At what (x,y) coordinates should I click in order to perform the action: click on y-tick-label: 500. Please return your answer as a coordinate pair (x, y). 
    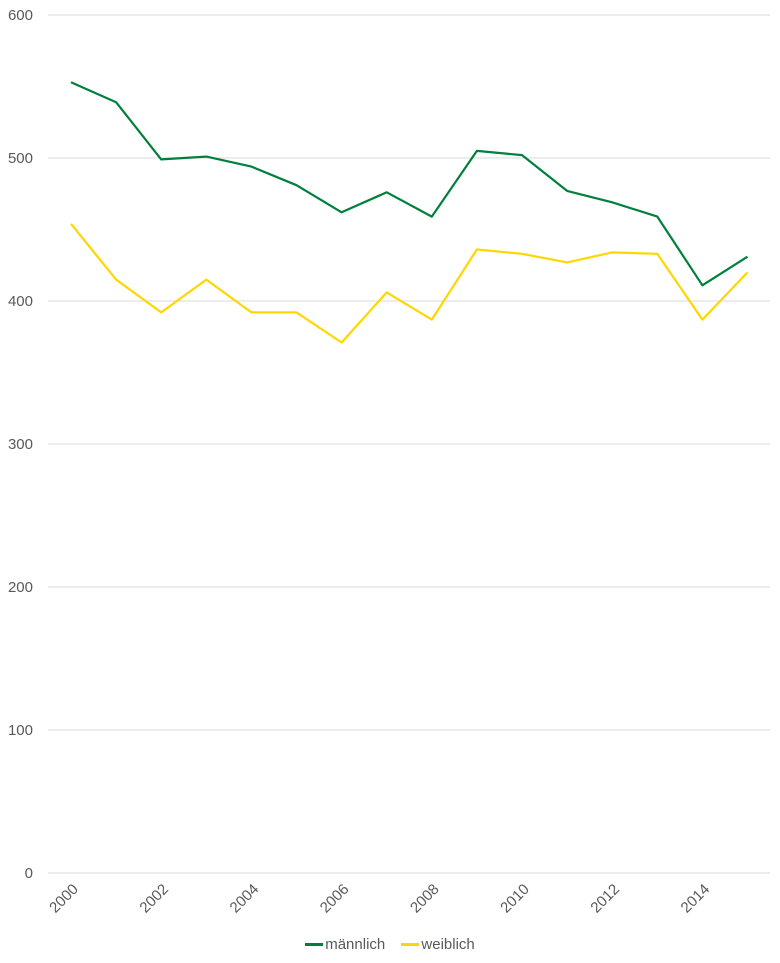
    Looking at the image, I should click on (20, 158).